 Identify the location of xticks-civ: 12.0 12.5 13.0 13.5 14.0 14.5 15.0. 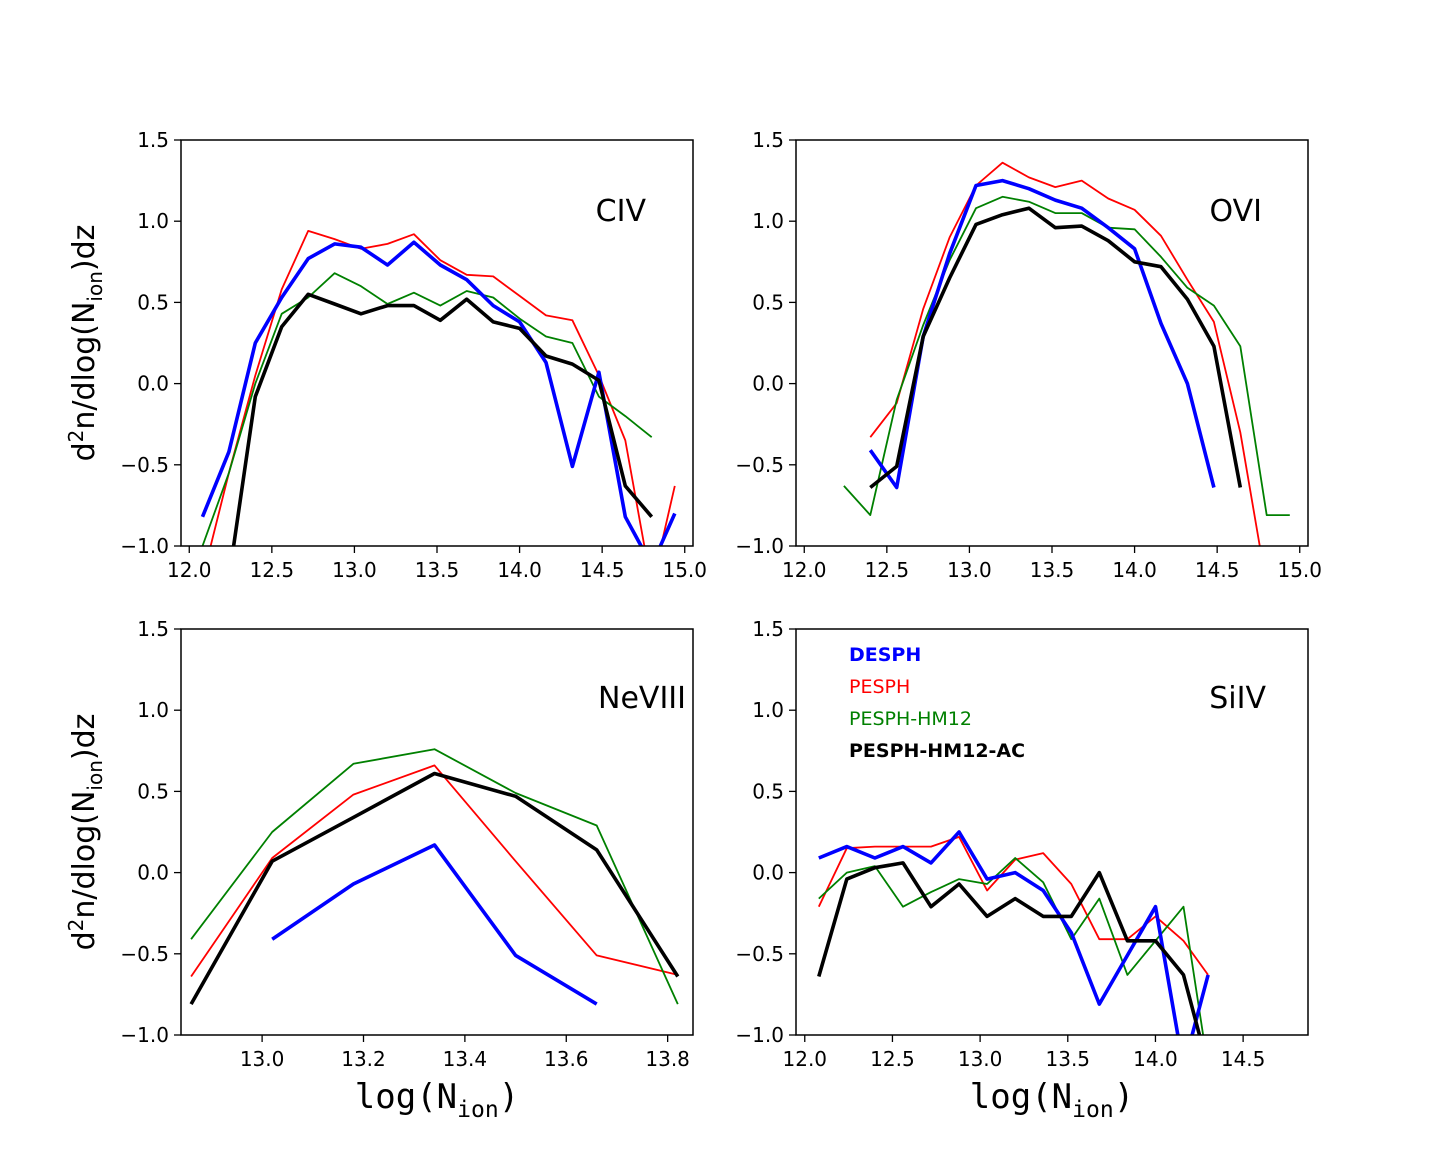
(437, 564).